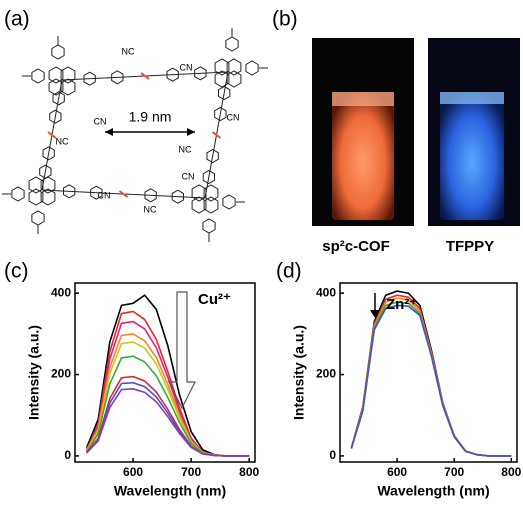 The height and width of the screenshot is (508, 523). What do you see at coordinates (150, 117) in the screenshot?
I see `distance-label: 1.9 nm` at bounding box center [150, 117].